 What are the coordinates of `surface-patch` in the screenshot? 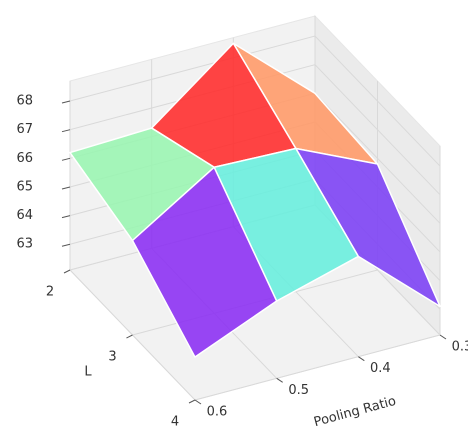 It's located at (204, 262).